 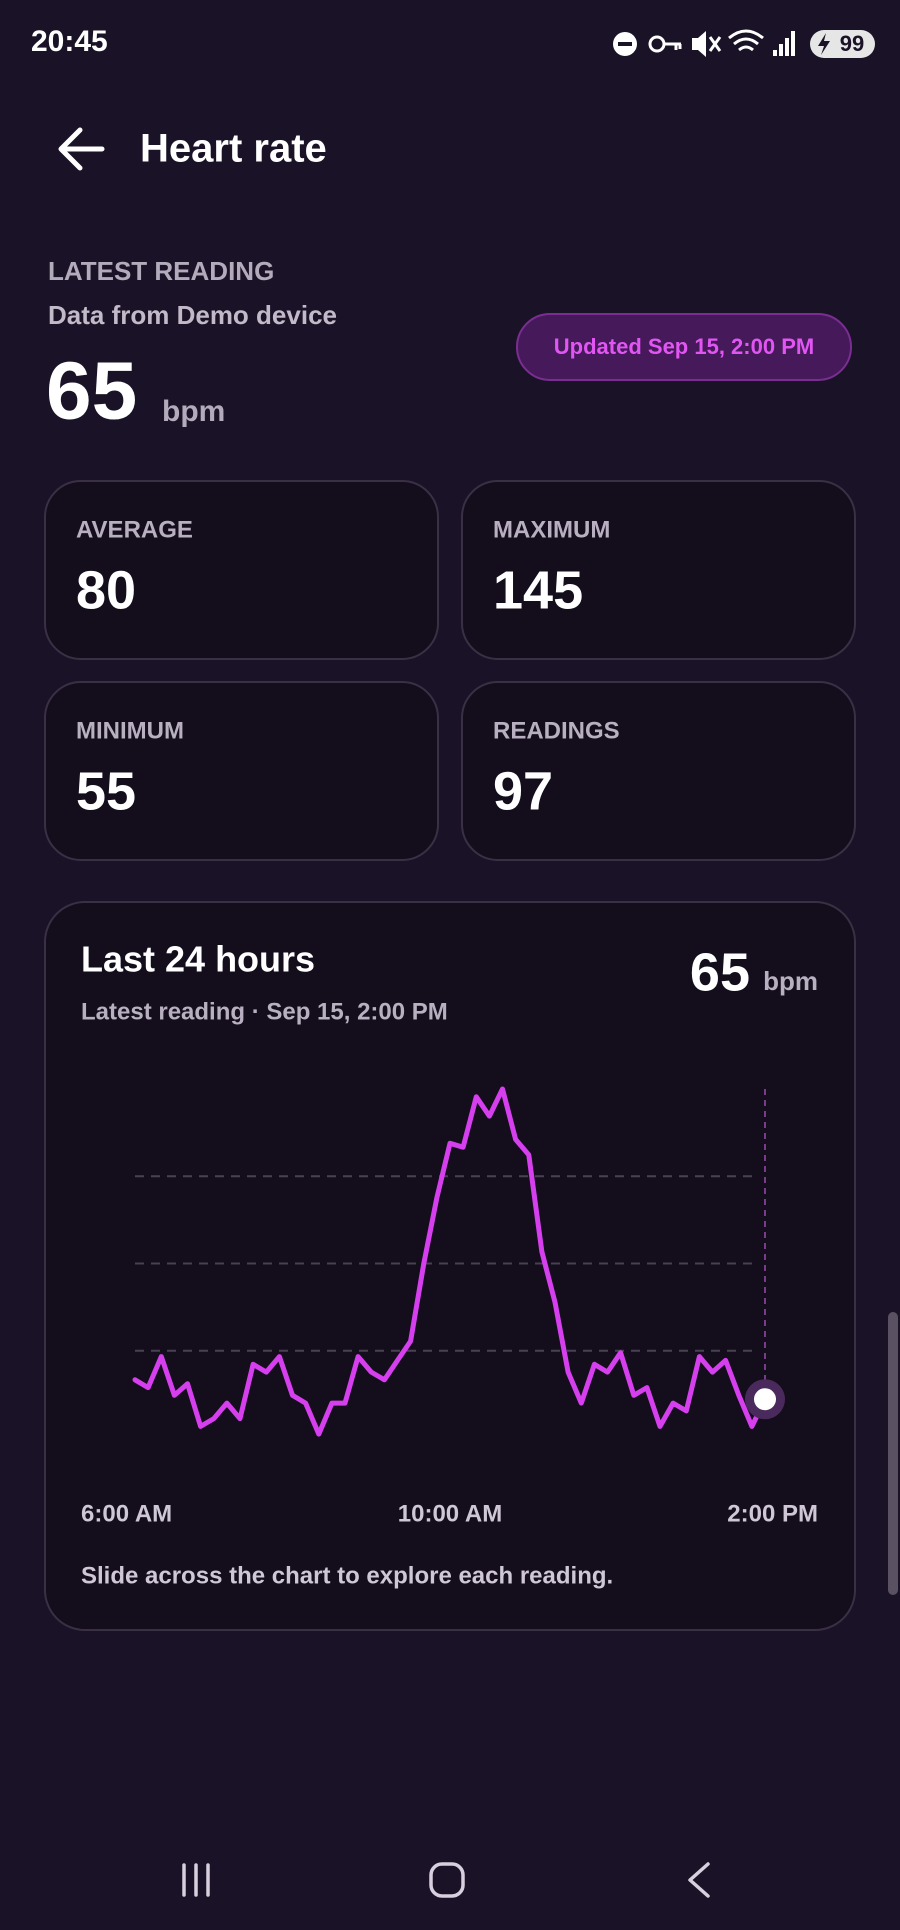 What do you see at coordinates (264, 1011) in the screenshot?
I see `chart-subtitle: Latest reading · Sep 15, 2:00 PM` at bounding box center [264, 1011].